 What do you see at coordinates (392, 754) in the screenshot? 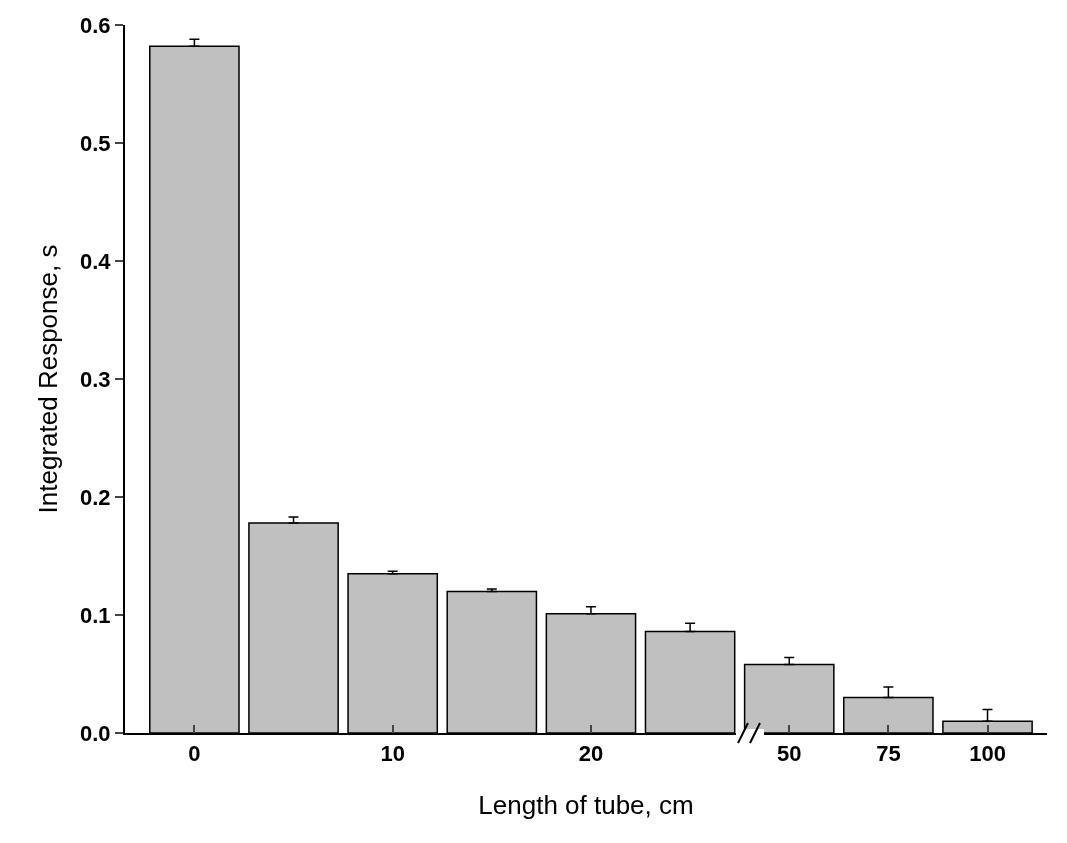
I see `x-tick-label: 10` at bounding box center [392, 754].